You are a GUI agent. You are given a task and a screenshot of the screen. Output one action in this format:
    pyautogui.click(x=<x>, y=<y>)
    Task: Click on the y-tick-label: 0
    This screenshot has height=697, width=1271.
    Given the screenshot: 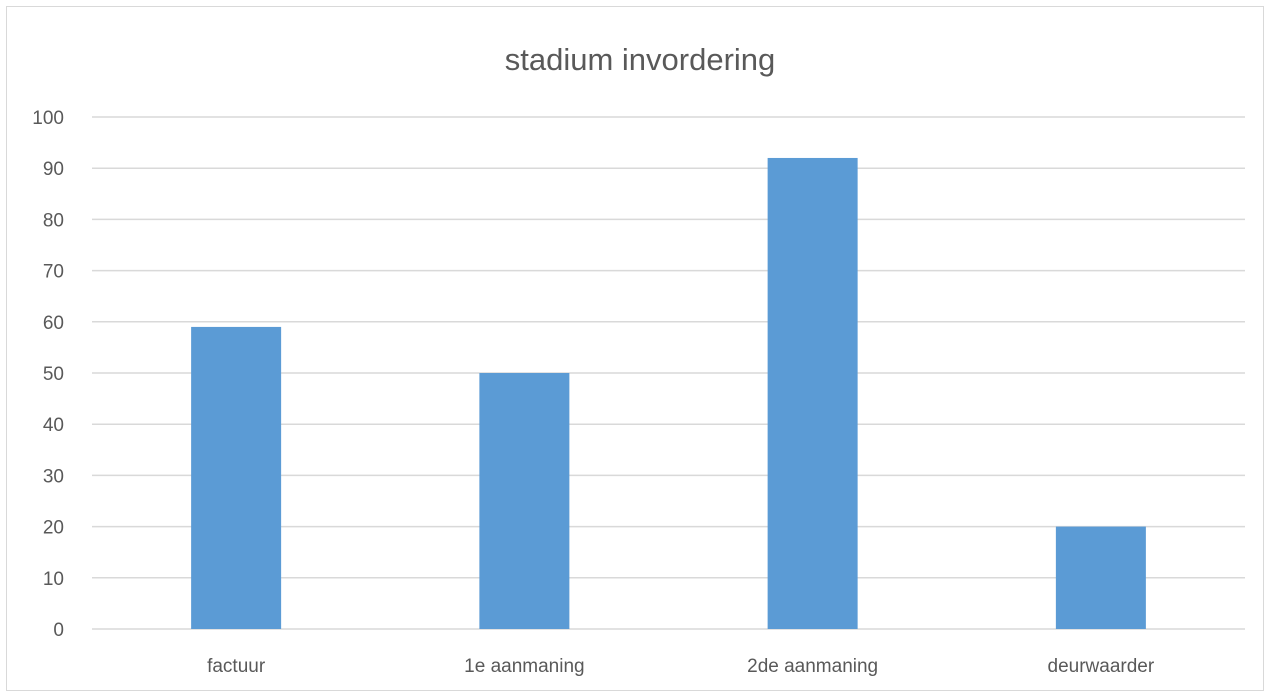 What is the action you would take?
    pyautogui.click(x=58, y=630)
    